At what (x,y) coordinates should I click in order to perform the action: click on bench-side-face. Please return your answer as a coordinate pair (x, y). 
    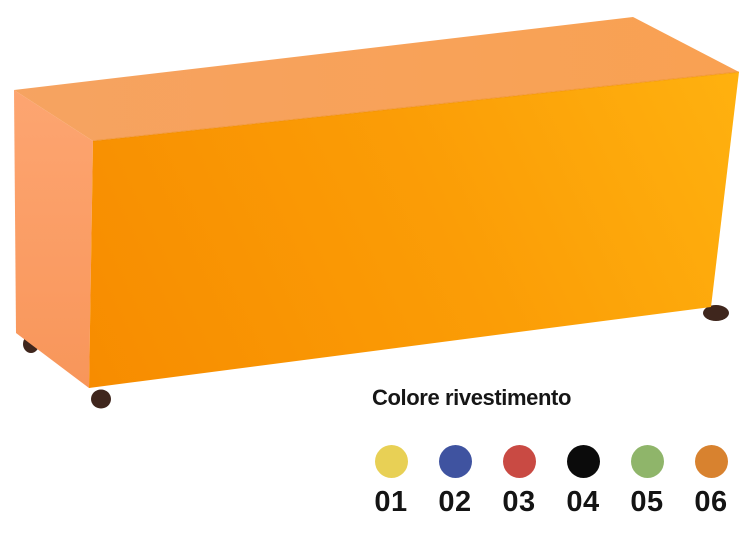
    Looking at the image, I should click on (53, 239).